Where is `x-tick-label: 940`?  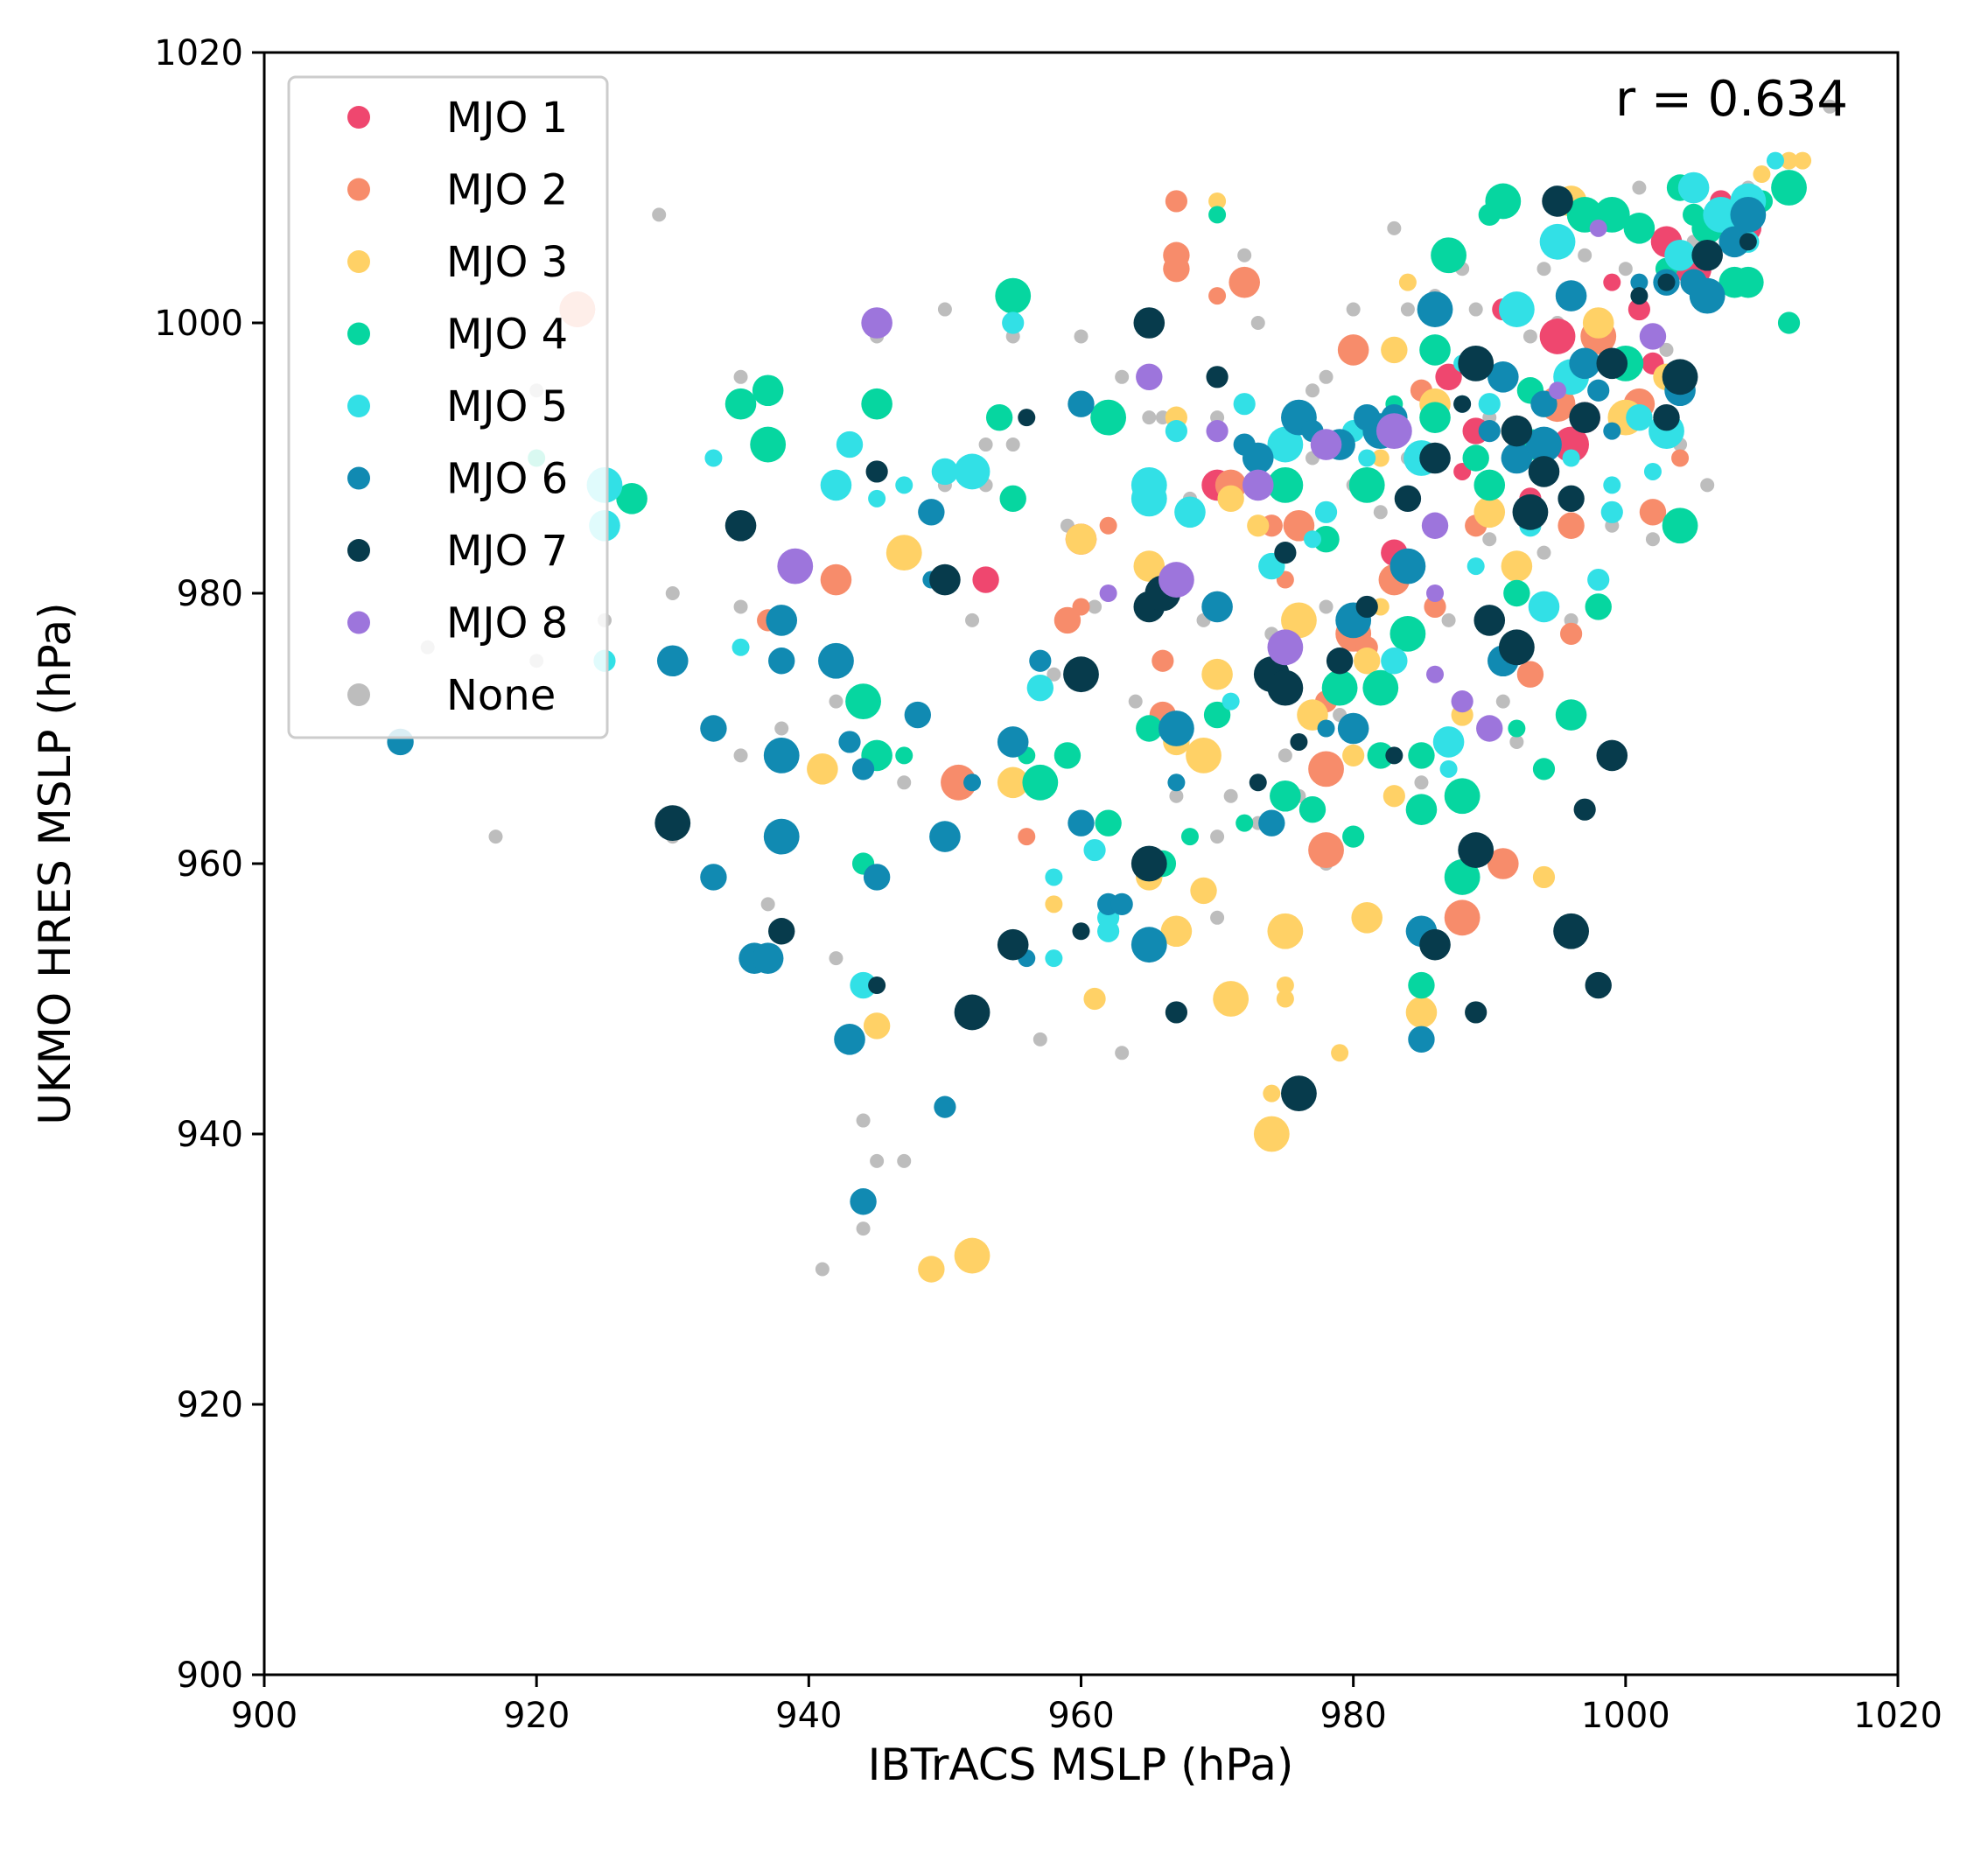
x-tick-label: 940 is located at coordinates (808, 1716).